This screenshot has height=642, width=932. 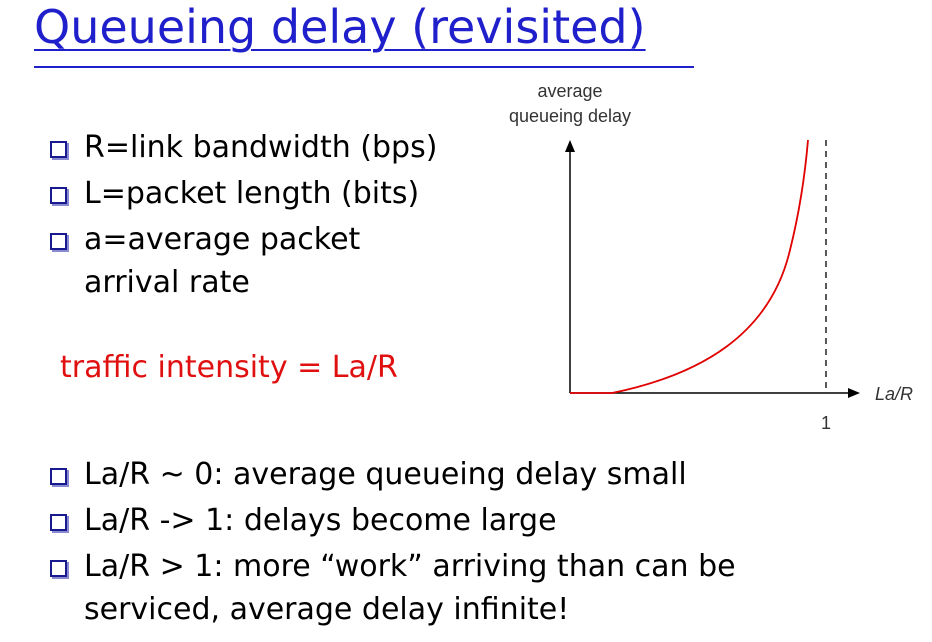 I want to click on list-item: La/R -> 1: delays become large, so click(x=393, y=521).